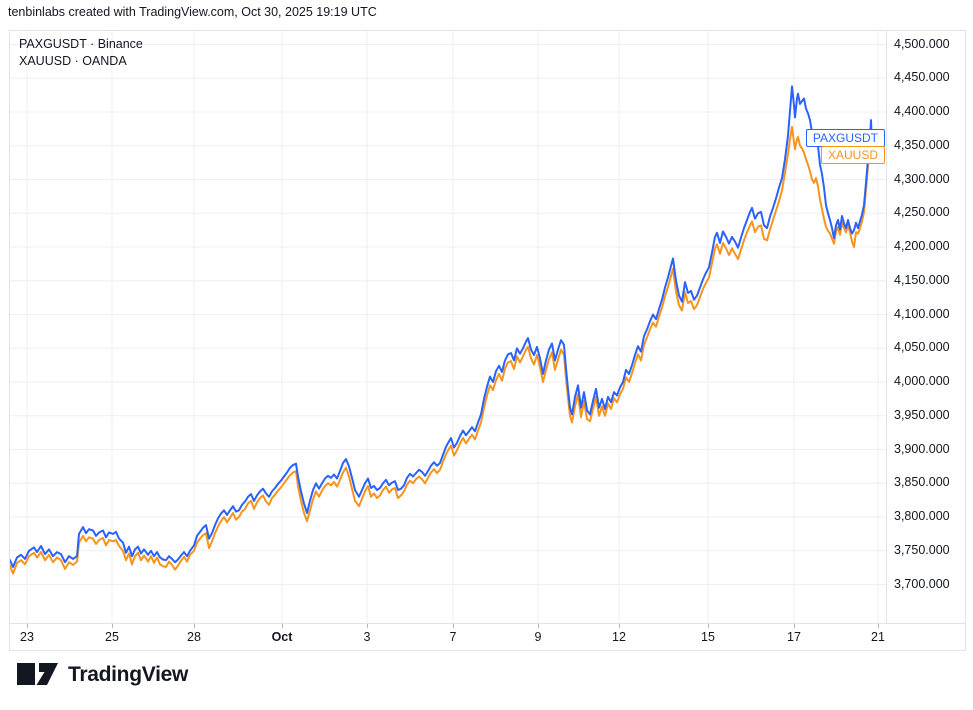 The image size is (973, 710). Describe the element at coordinates (845, 138) in the screenshot. I see `series-tag-paxgusdt: PAXGUSDT` at that location.